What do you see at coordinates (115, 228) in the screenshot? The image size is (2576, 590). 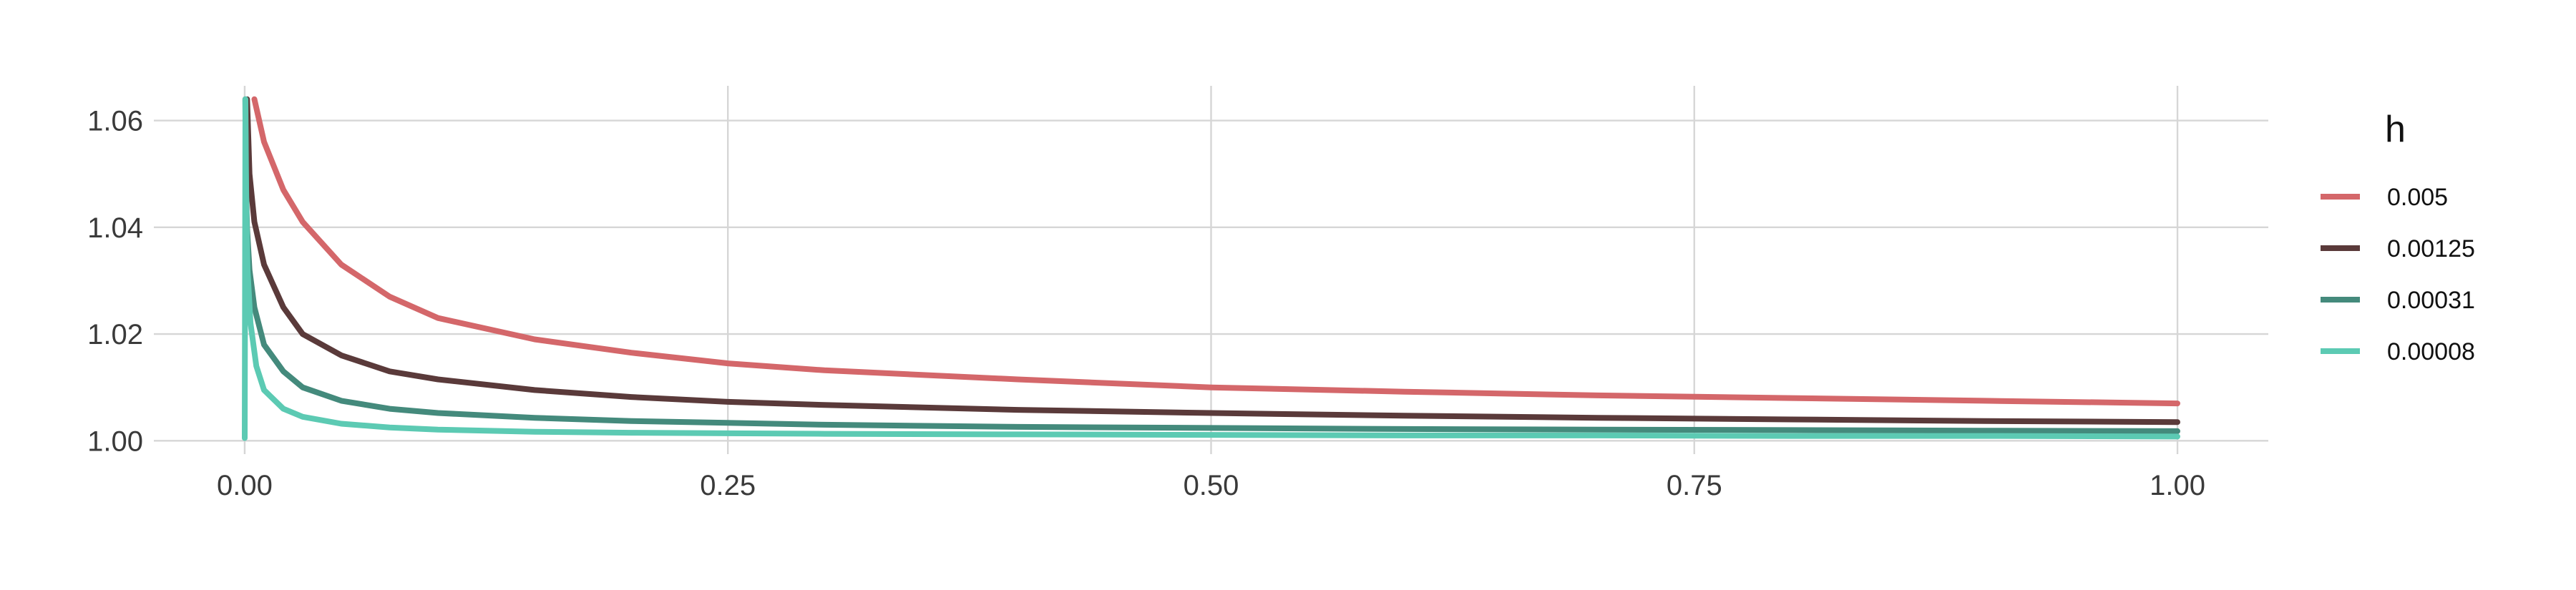 I see `y-tick-label: 1.04` at bounding box center [115, 228].